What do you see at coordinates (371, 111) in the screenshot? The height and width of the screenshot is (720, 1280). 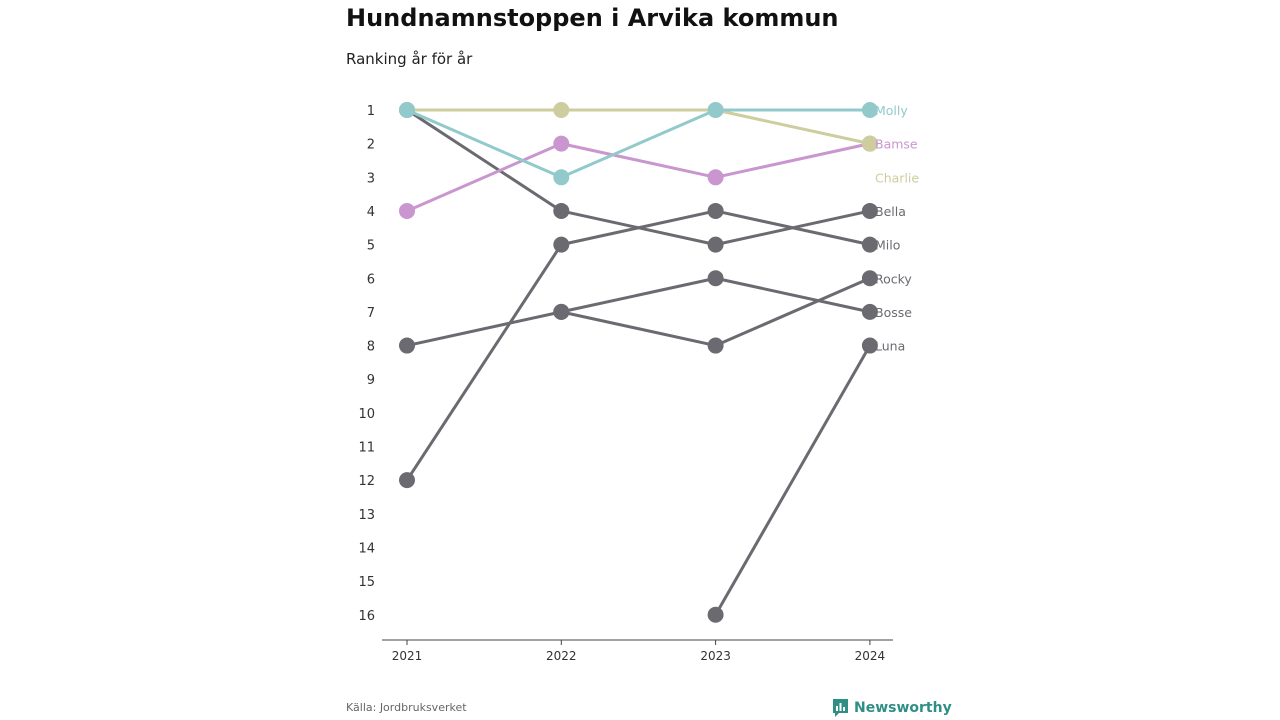 I see `y-tick-label: 1` at bounding box center [371, 111].